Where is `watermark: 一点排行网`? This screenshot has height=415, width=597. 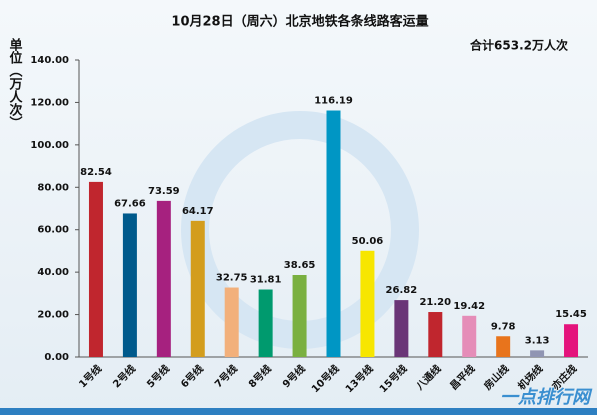
watermark: 一点排行网 is located at coordinates (546, 397).